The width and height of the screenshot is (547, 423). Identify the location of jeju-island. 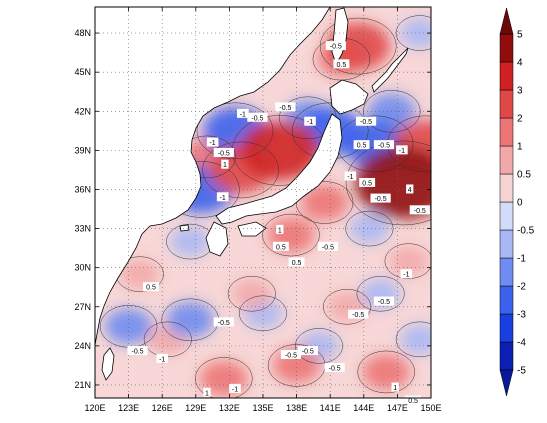
(184, 228).